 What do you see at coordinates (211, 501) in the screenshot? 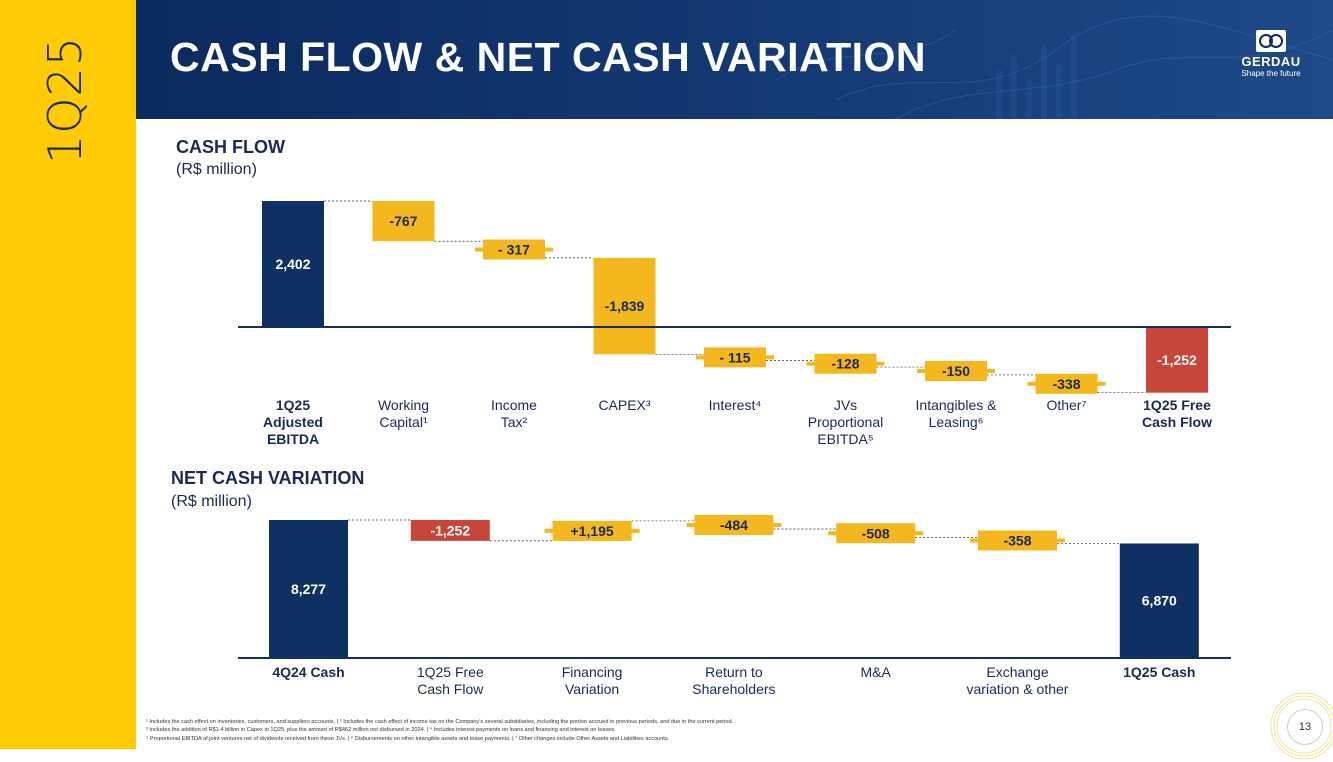
I see `net-cash-unit: (R$ million)` at bounding box center [211, 501].